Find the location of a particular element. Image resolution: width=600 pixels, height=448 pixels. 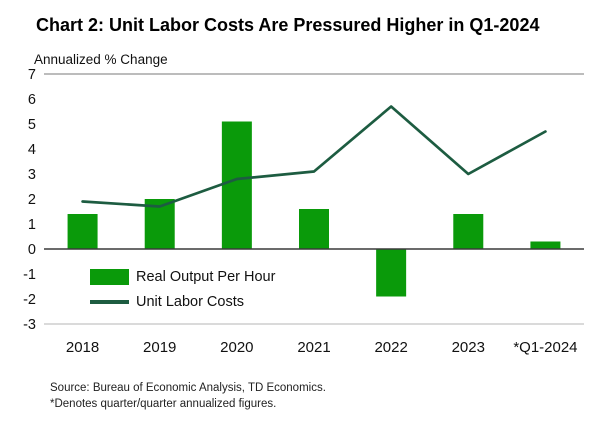

bar-2020 is located at coordinates (236, 185).